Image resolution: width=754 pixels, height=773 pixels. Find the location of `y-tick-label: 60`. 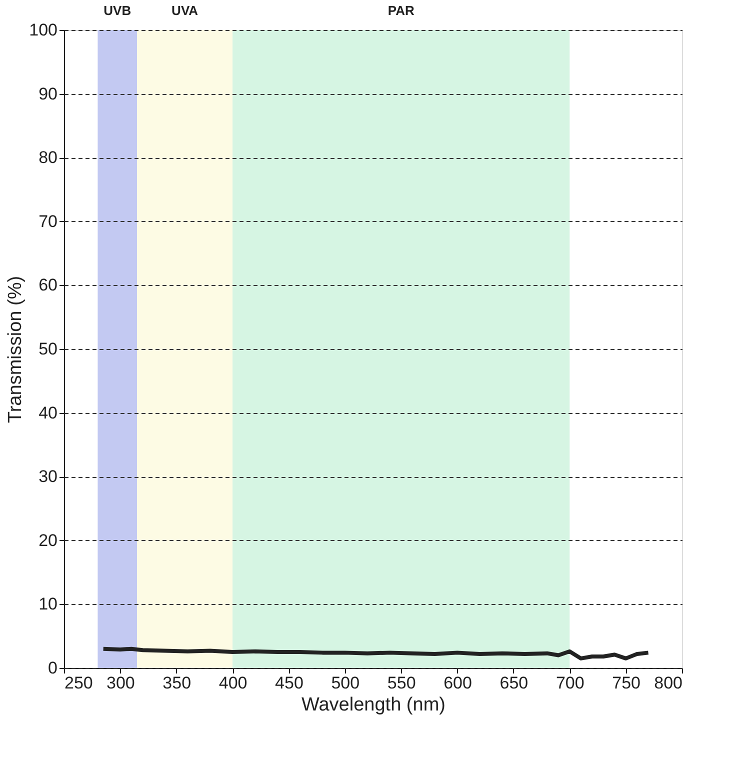

y-tick-label: 60 is located at coordinates (48, 285).